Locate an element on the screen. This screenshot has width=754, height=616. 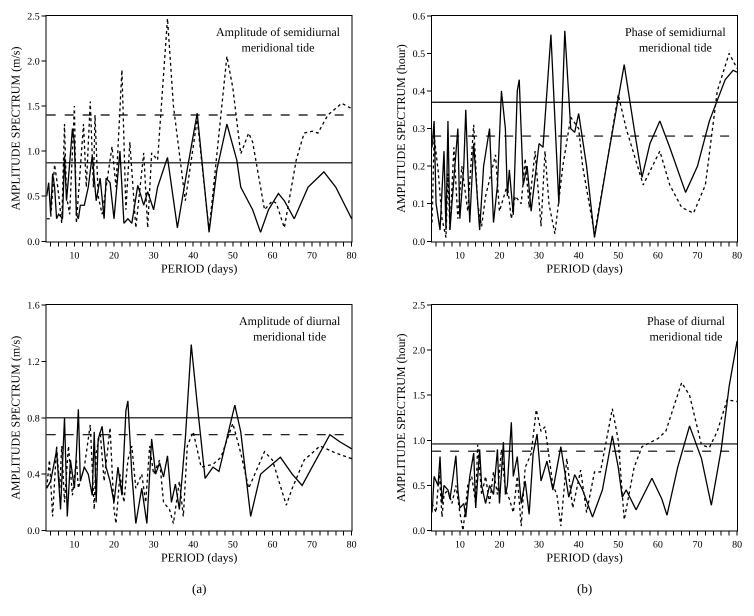
text: Amplitude of semidiurnal meridional tide is located at coordinates (278, 40).